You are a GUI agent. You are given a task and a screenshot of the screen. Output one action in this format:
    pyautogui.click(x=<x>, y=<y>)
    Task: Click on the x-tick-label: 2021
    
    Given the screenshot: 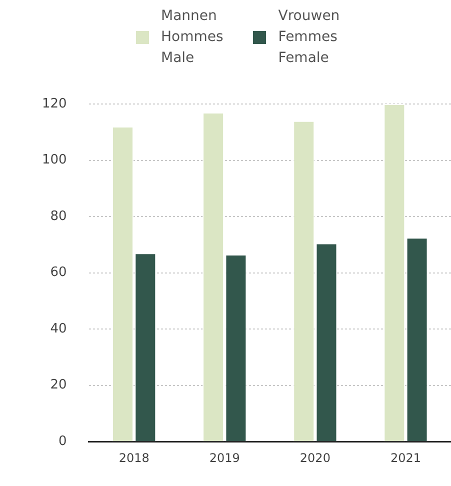 What is the action you would take?
    pyautogui.click(x=405, y=457)
    